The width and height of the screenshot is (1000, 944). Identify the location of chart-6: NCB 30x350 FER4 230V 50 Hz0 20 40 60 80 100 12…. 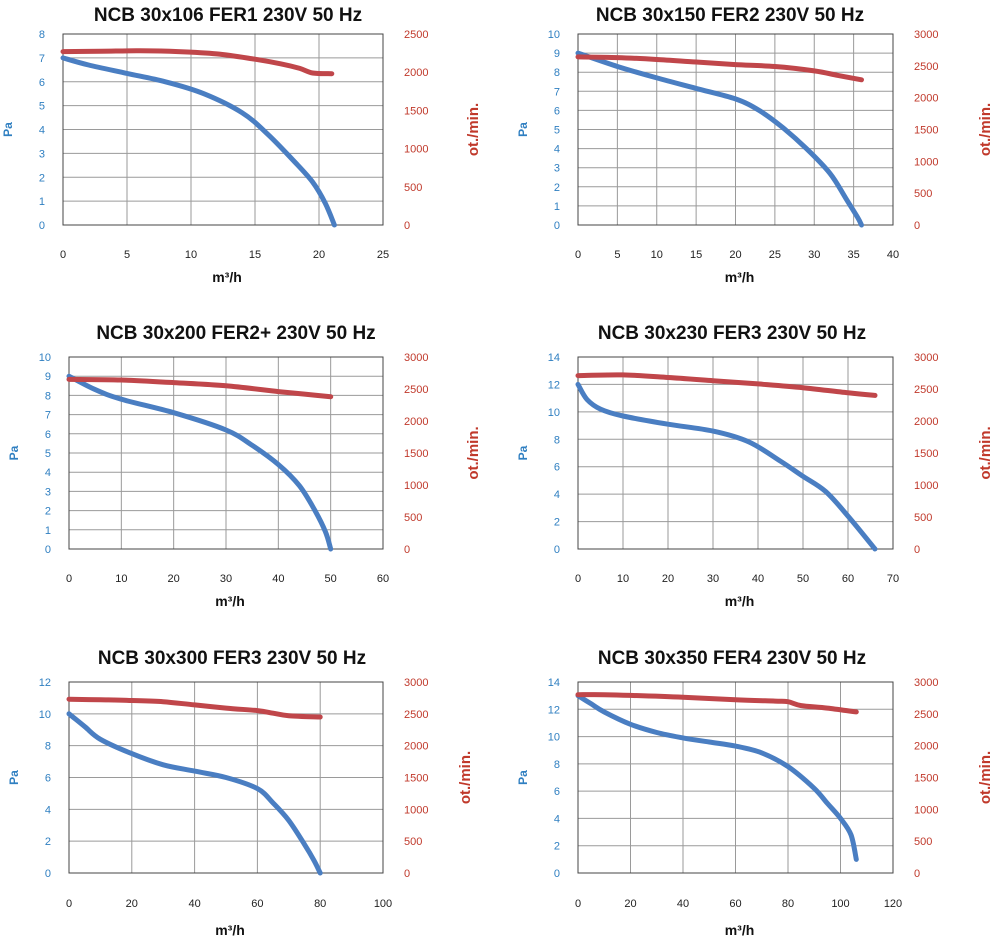
(755, 793).